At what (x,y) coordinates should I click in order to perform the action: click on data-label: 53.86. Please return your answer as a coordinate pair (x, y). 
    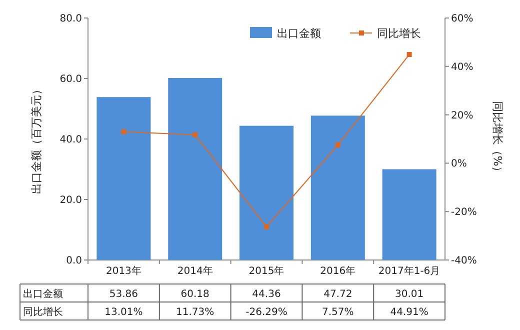
    Looking at the image, I should click on (123, 294).